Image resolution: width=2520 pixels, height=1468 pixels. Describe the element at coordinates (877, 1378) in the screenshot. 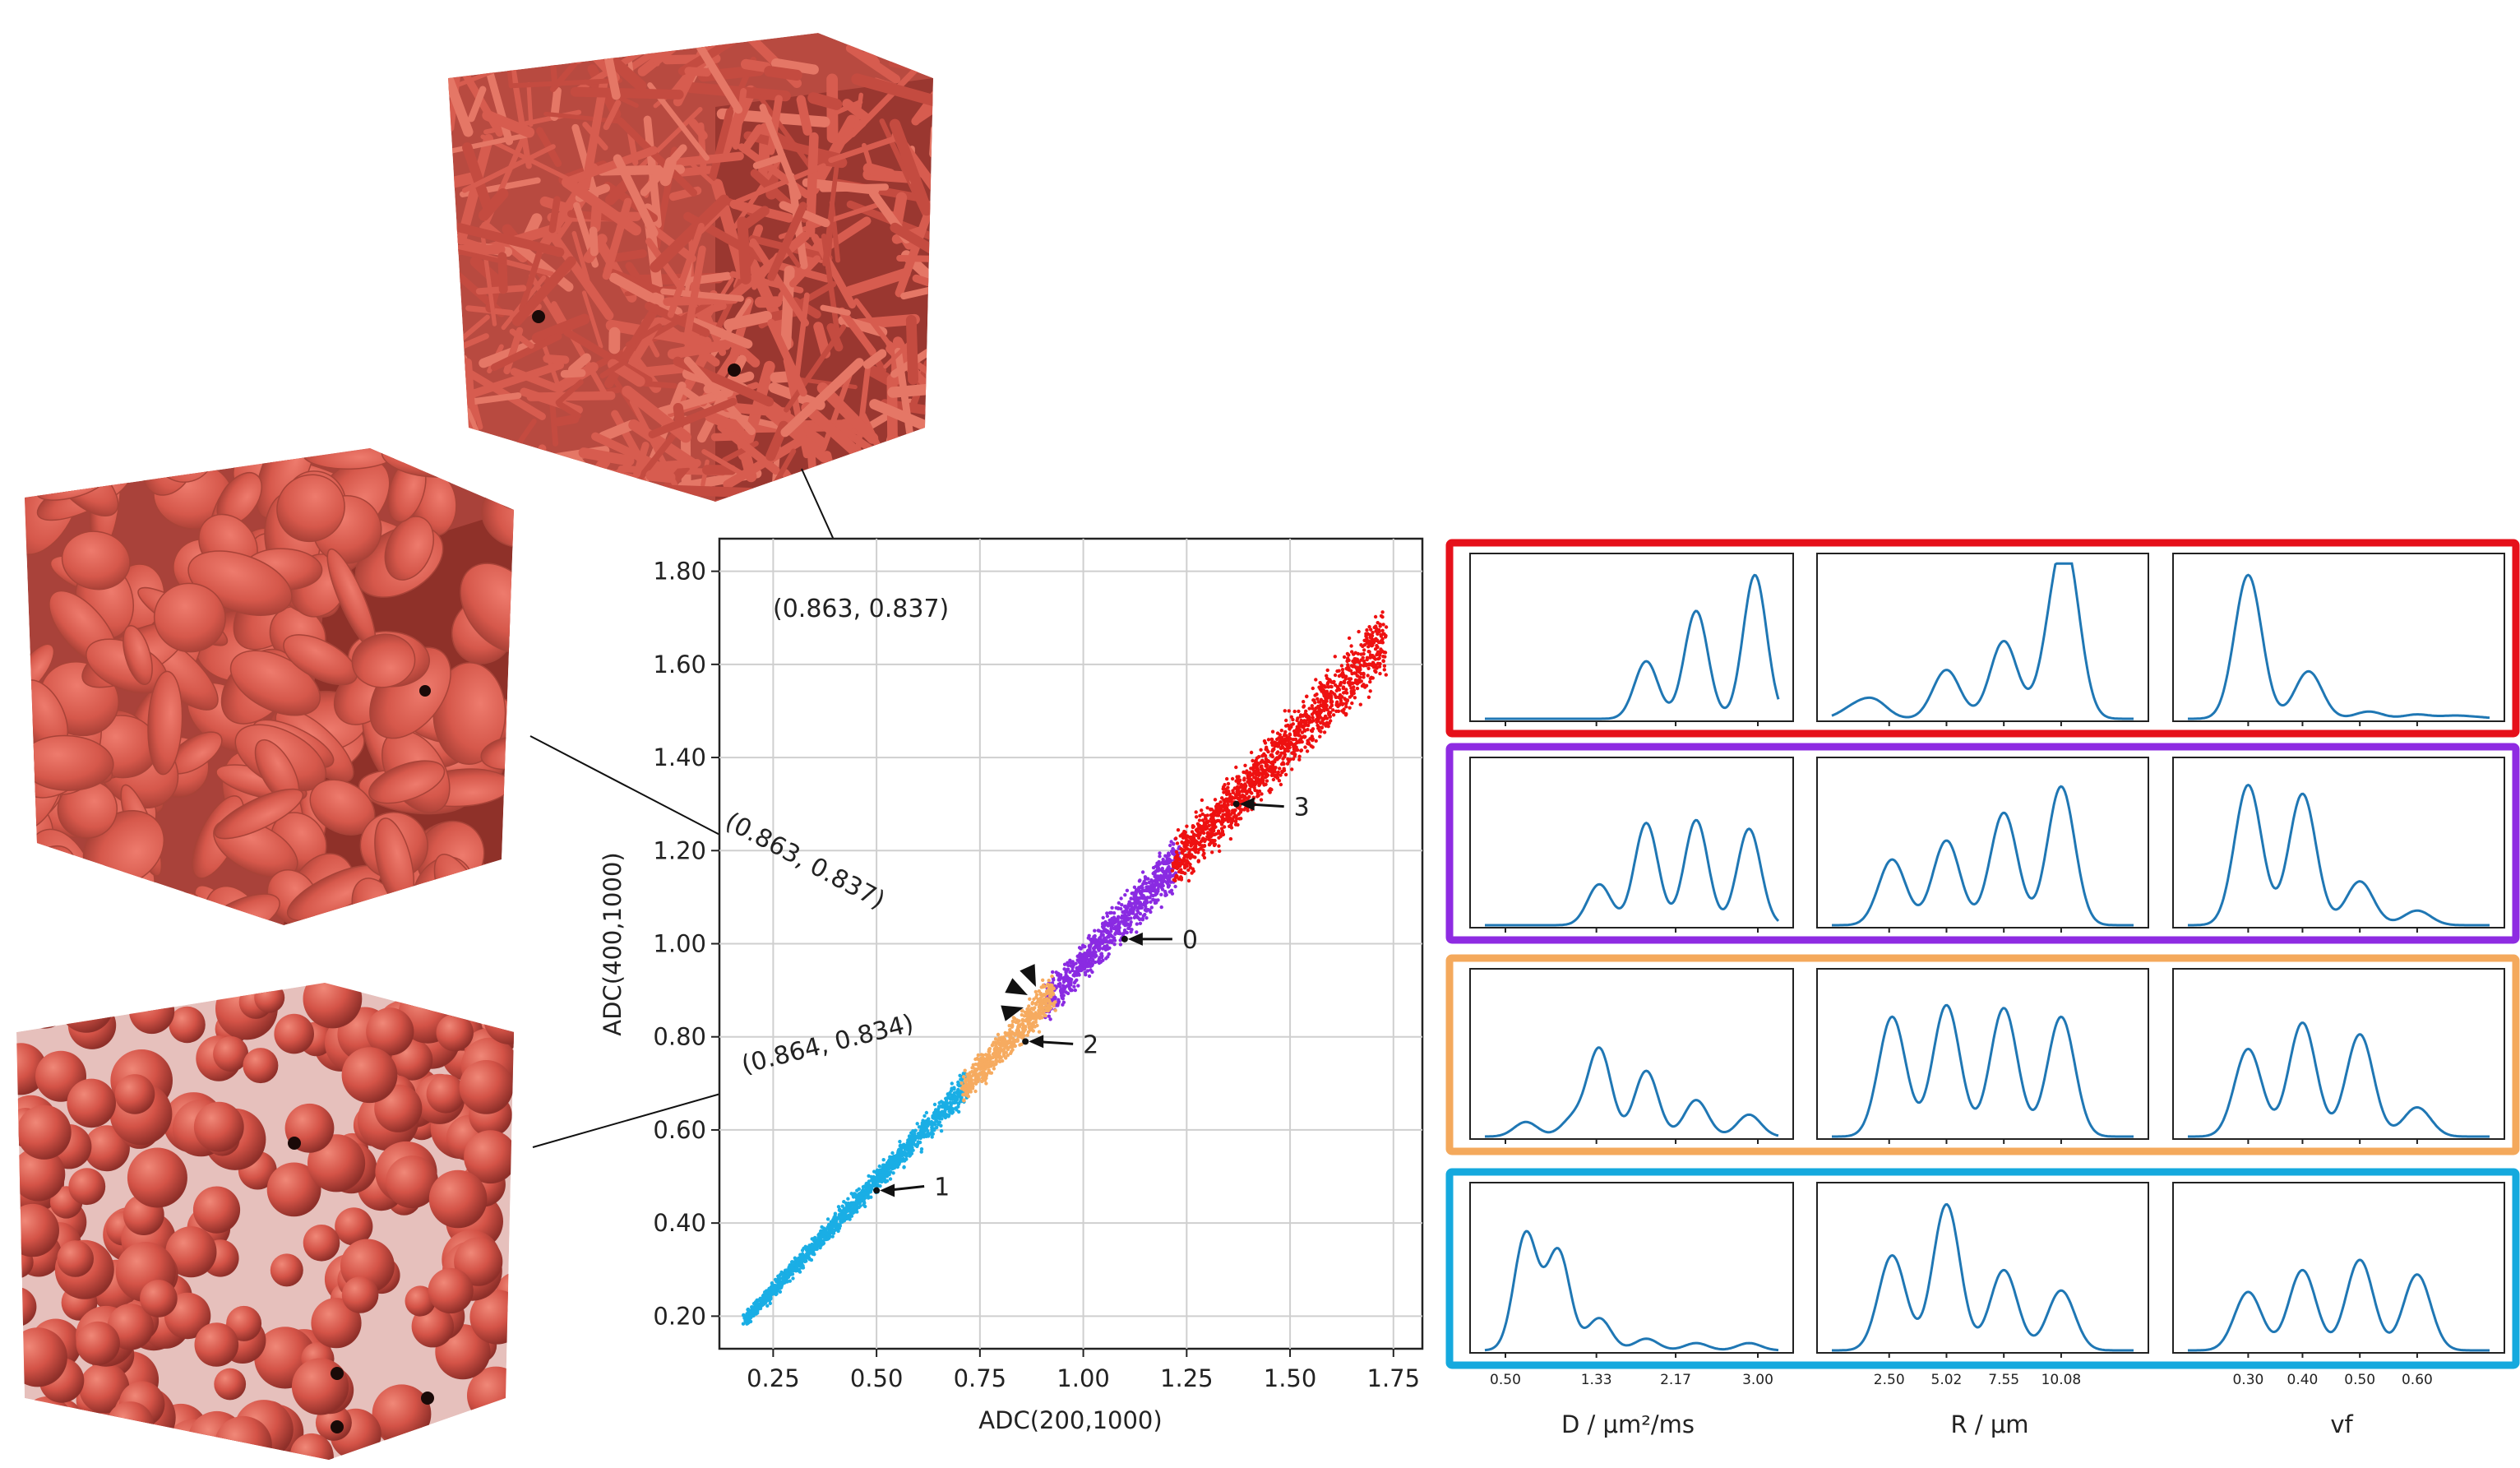

I see `x-tick-label: 0.50` at that location.